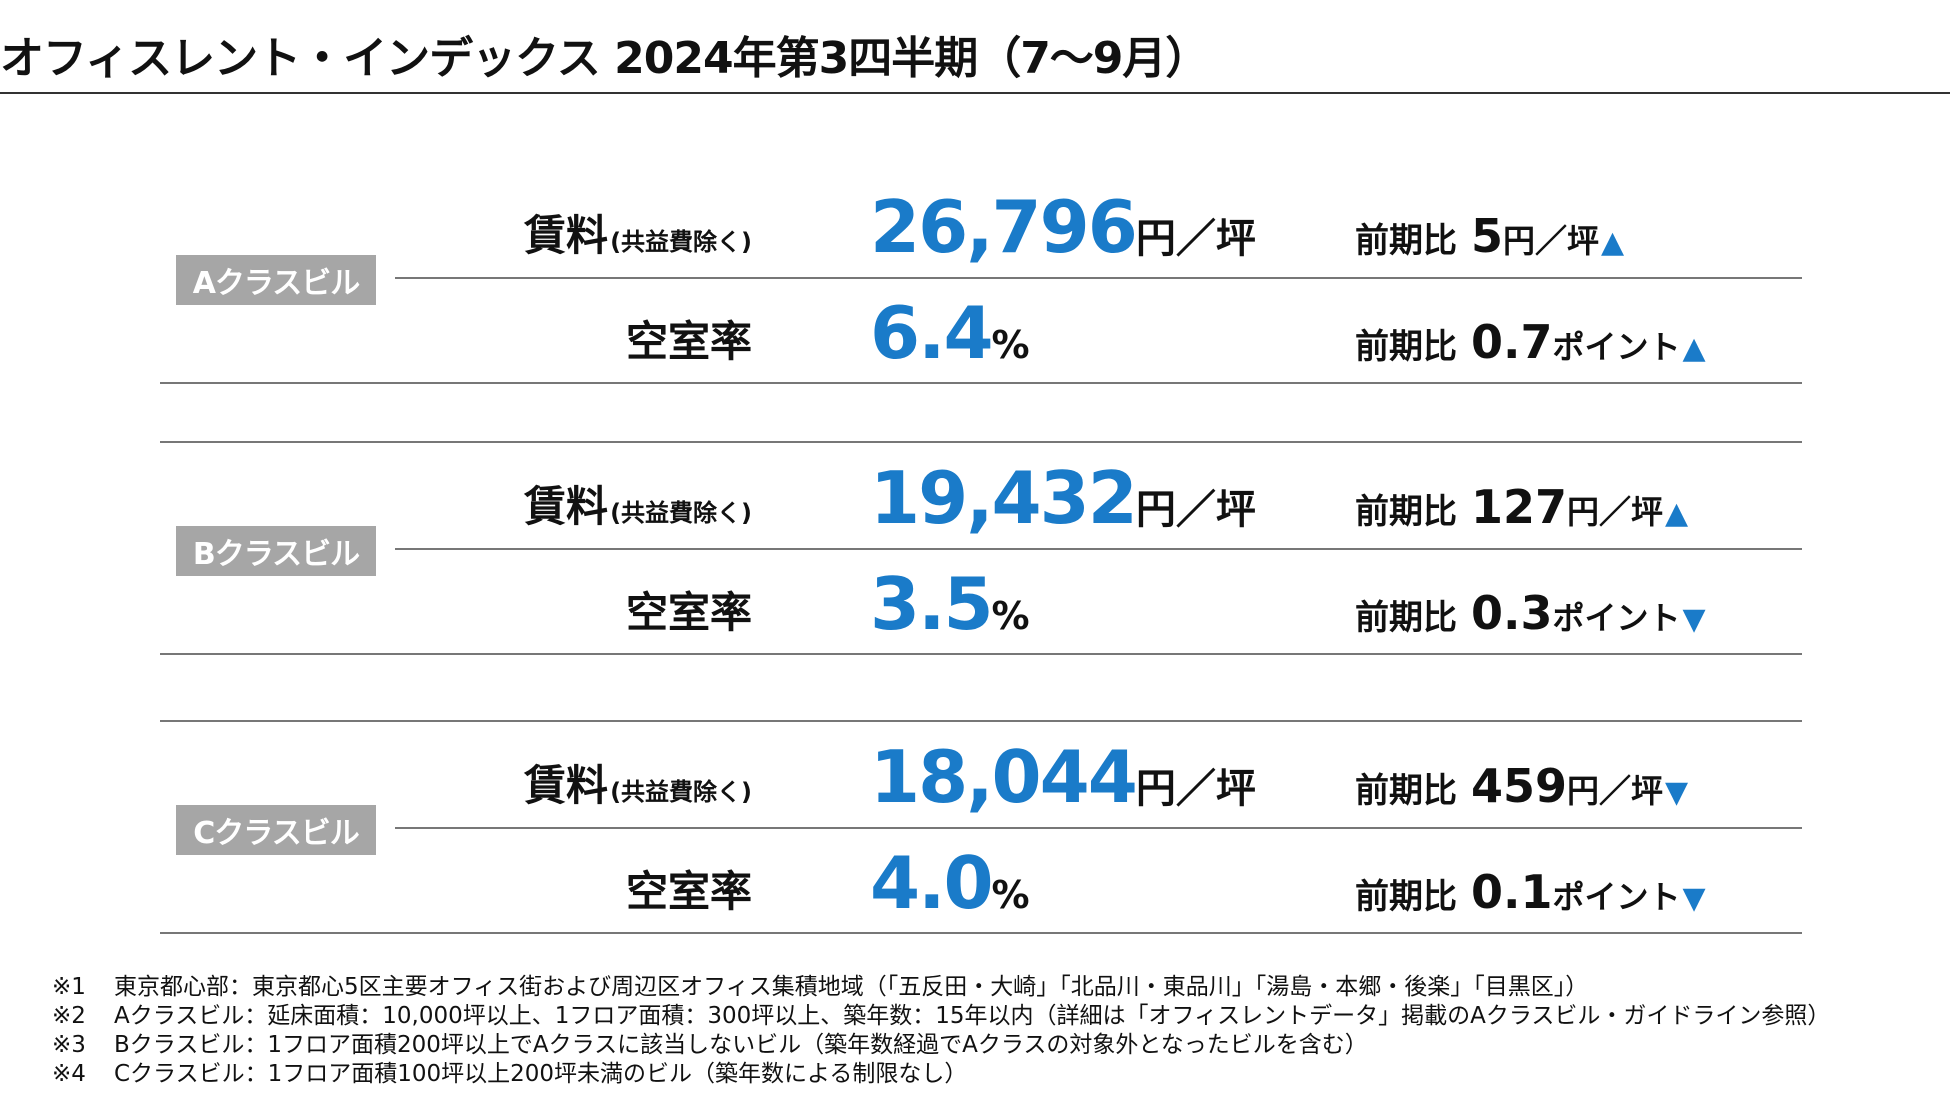 This screenshot has width=1950, height=1108. I want to click on rent-change-number: 5, so click(1487, 236).